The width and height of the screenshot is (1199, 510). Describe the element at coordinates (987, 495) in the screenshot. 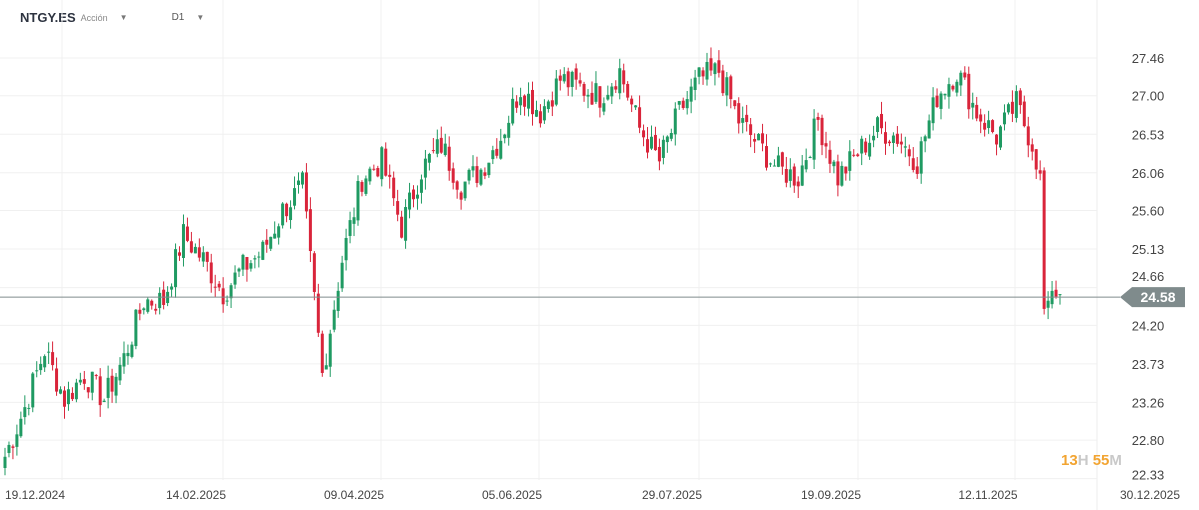

I see `x-tick-label: 12.11.2025` at that location.